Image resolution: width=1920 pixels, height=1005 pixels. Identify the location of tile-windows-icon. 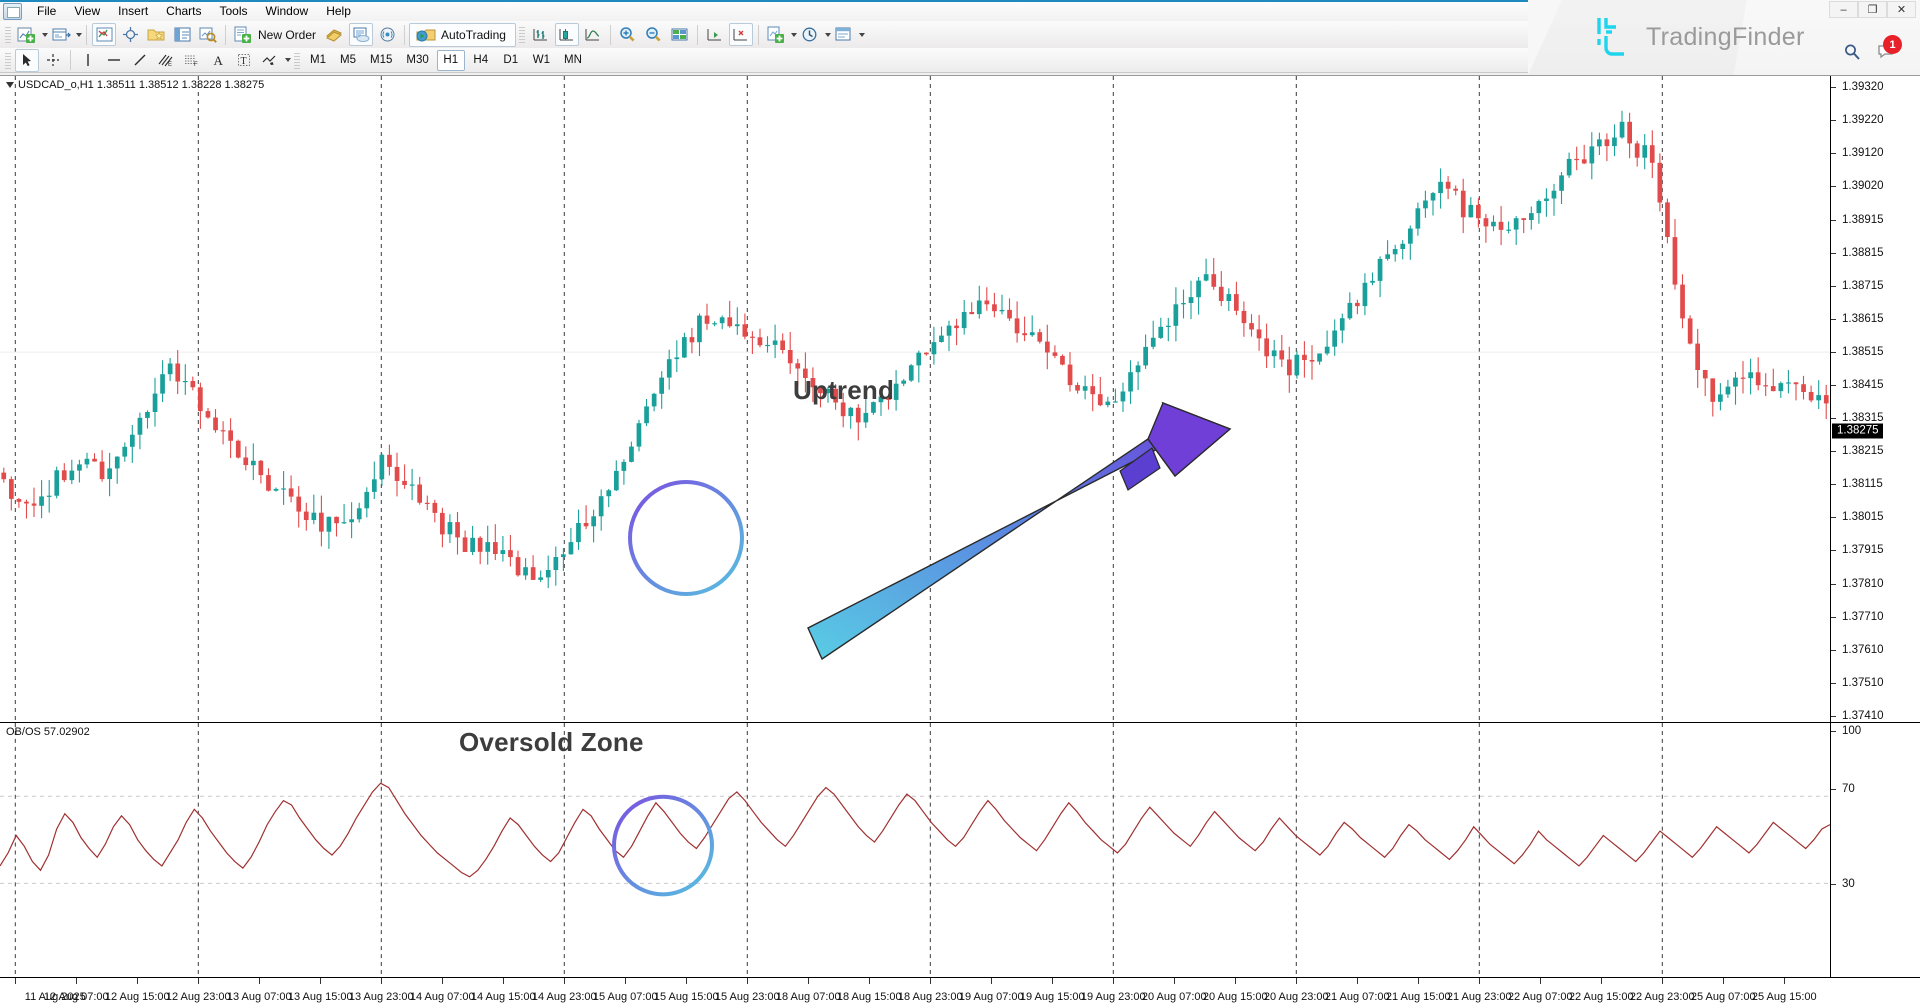
(680, 34).